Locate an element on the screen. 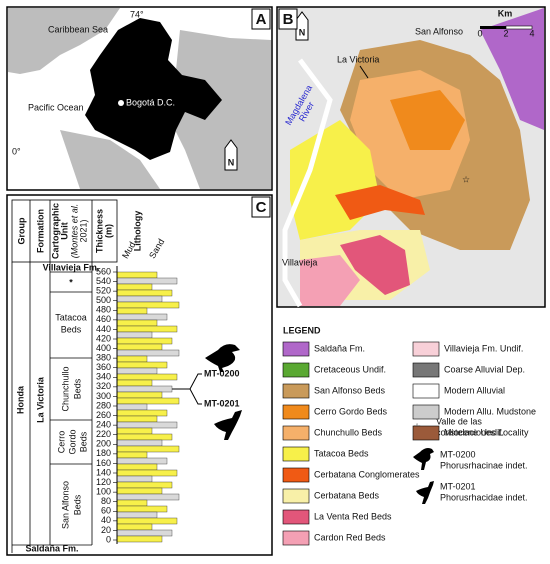 The width and height of the screenshot is (550, 564). header: Group is located at coordinates (21, 230).